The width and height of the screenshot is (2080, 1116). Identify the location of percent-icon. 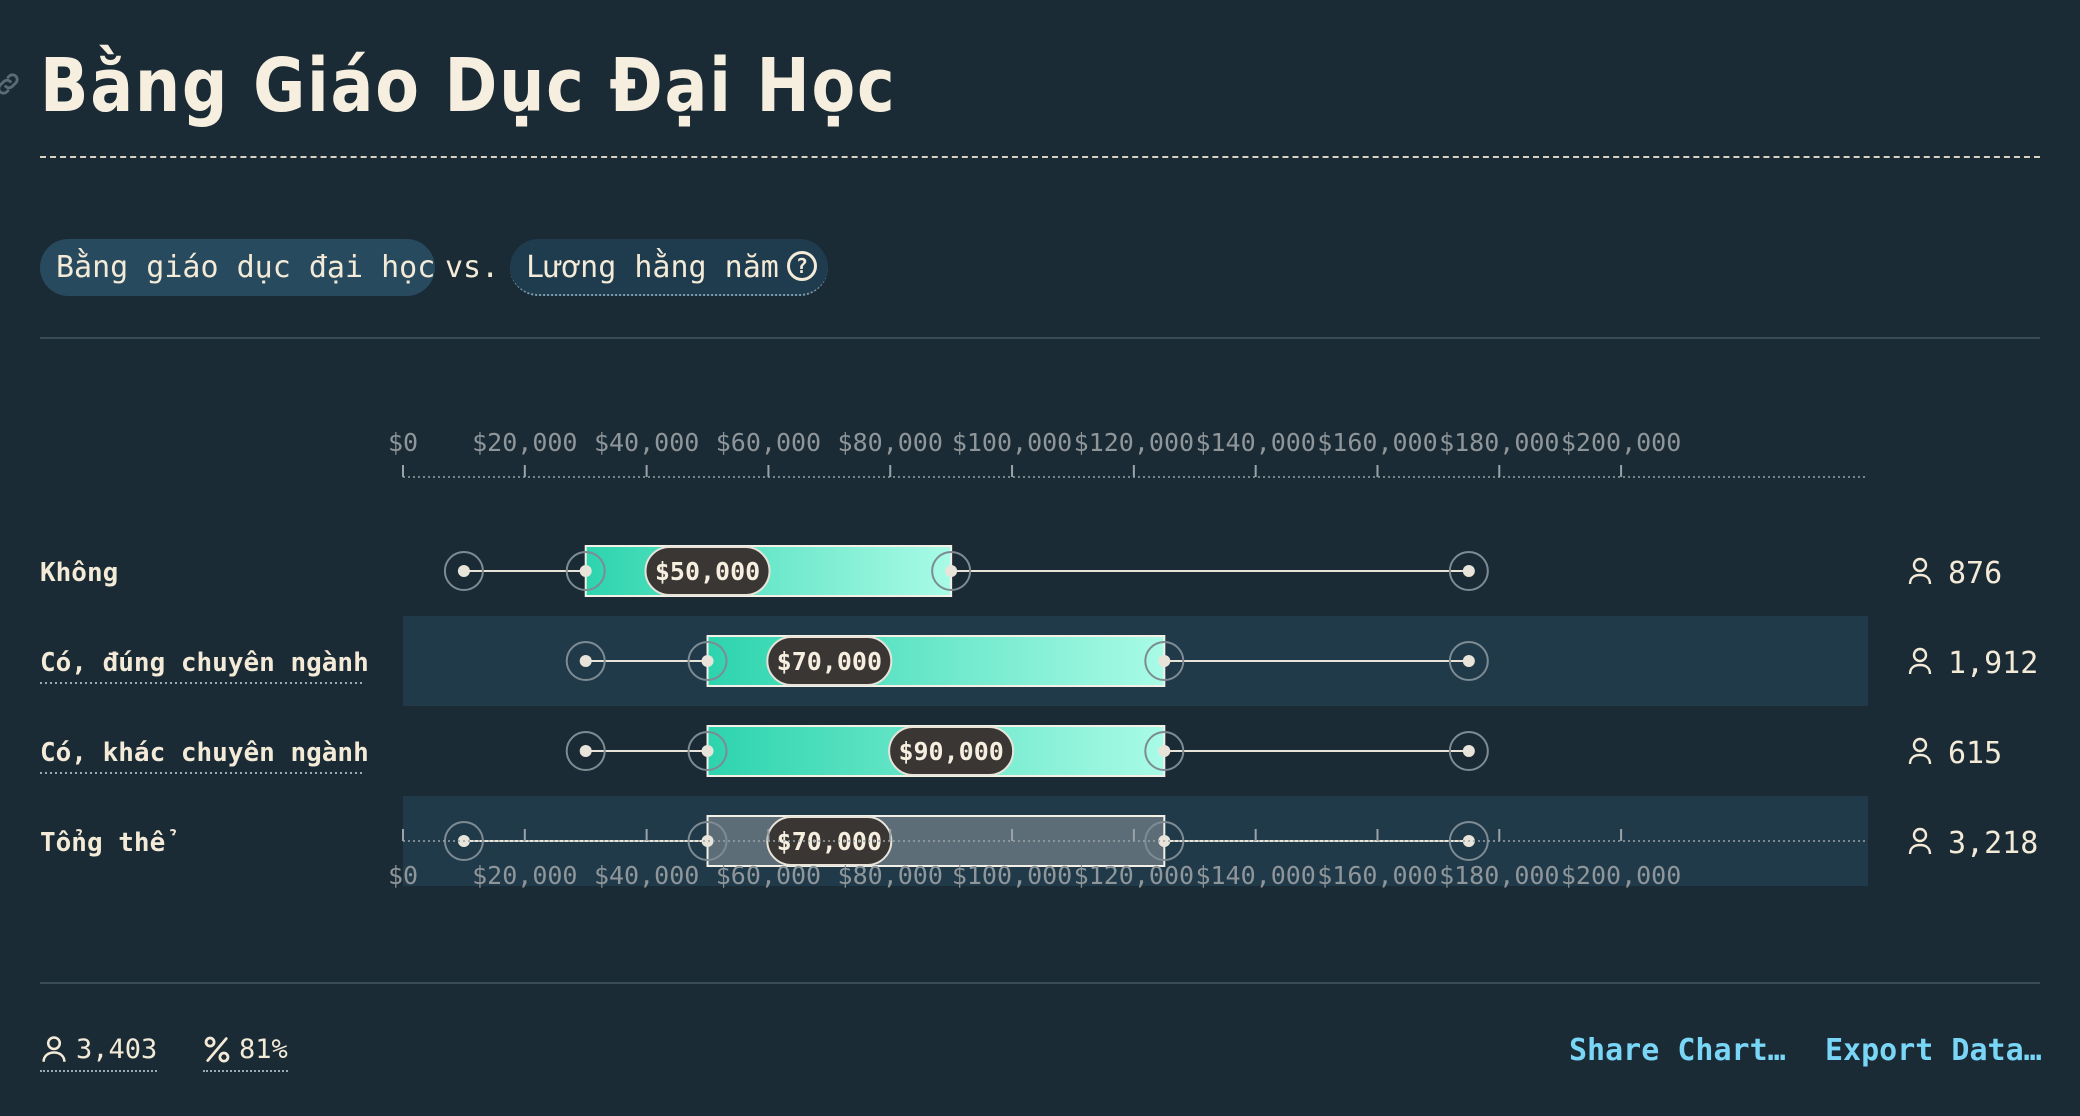
(217, 1049).